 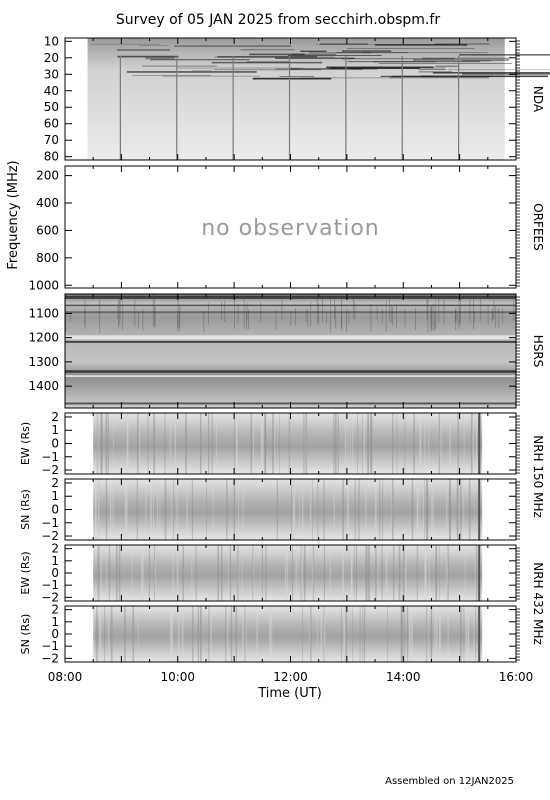 I want to click on nrh150_ew-ytick-label: 0, so click(x=55, y=444).